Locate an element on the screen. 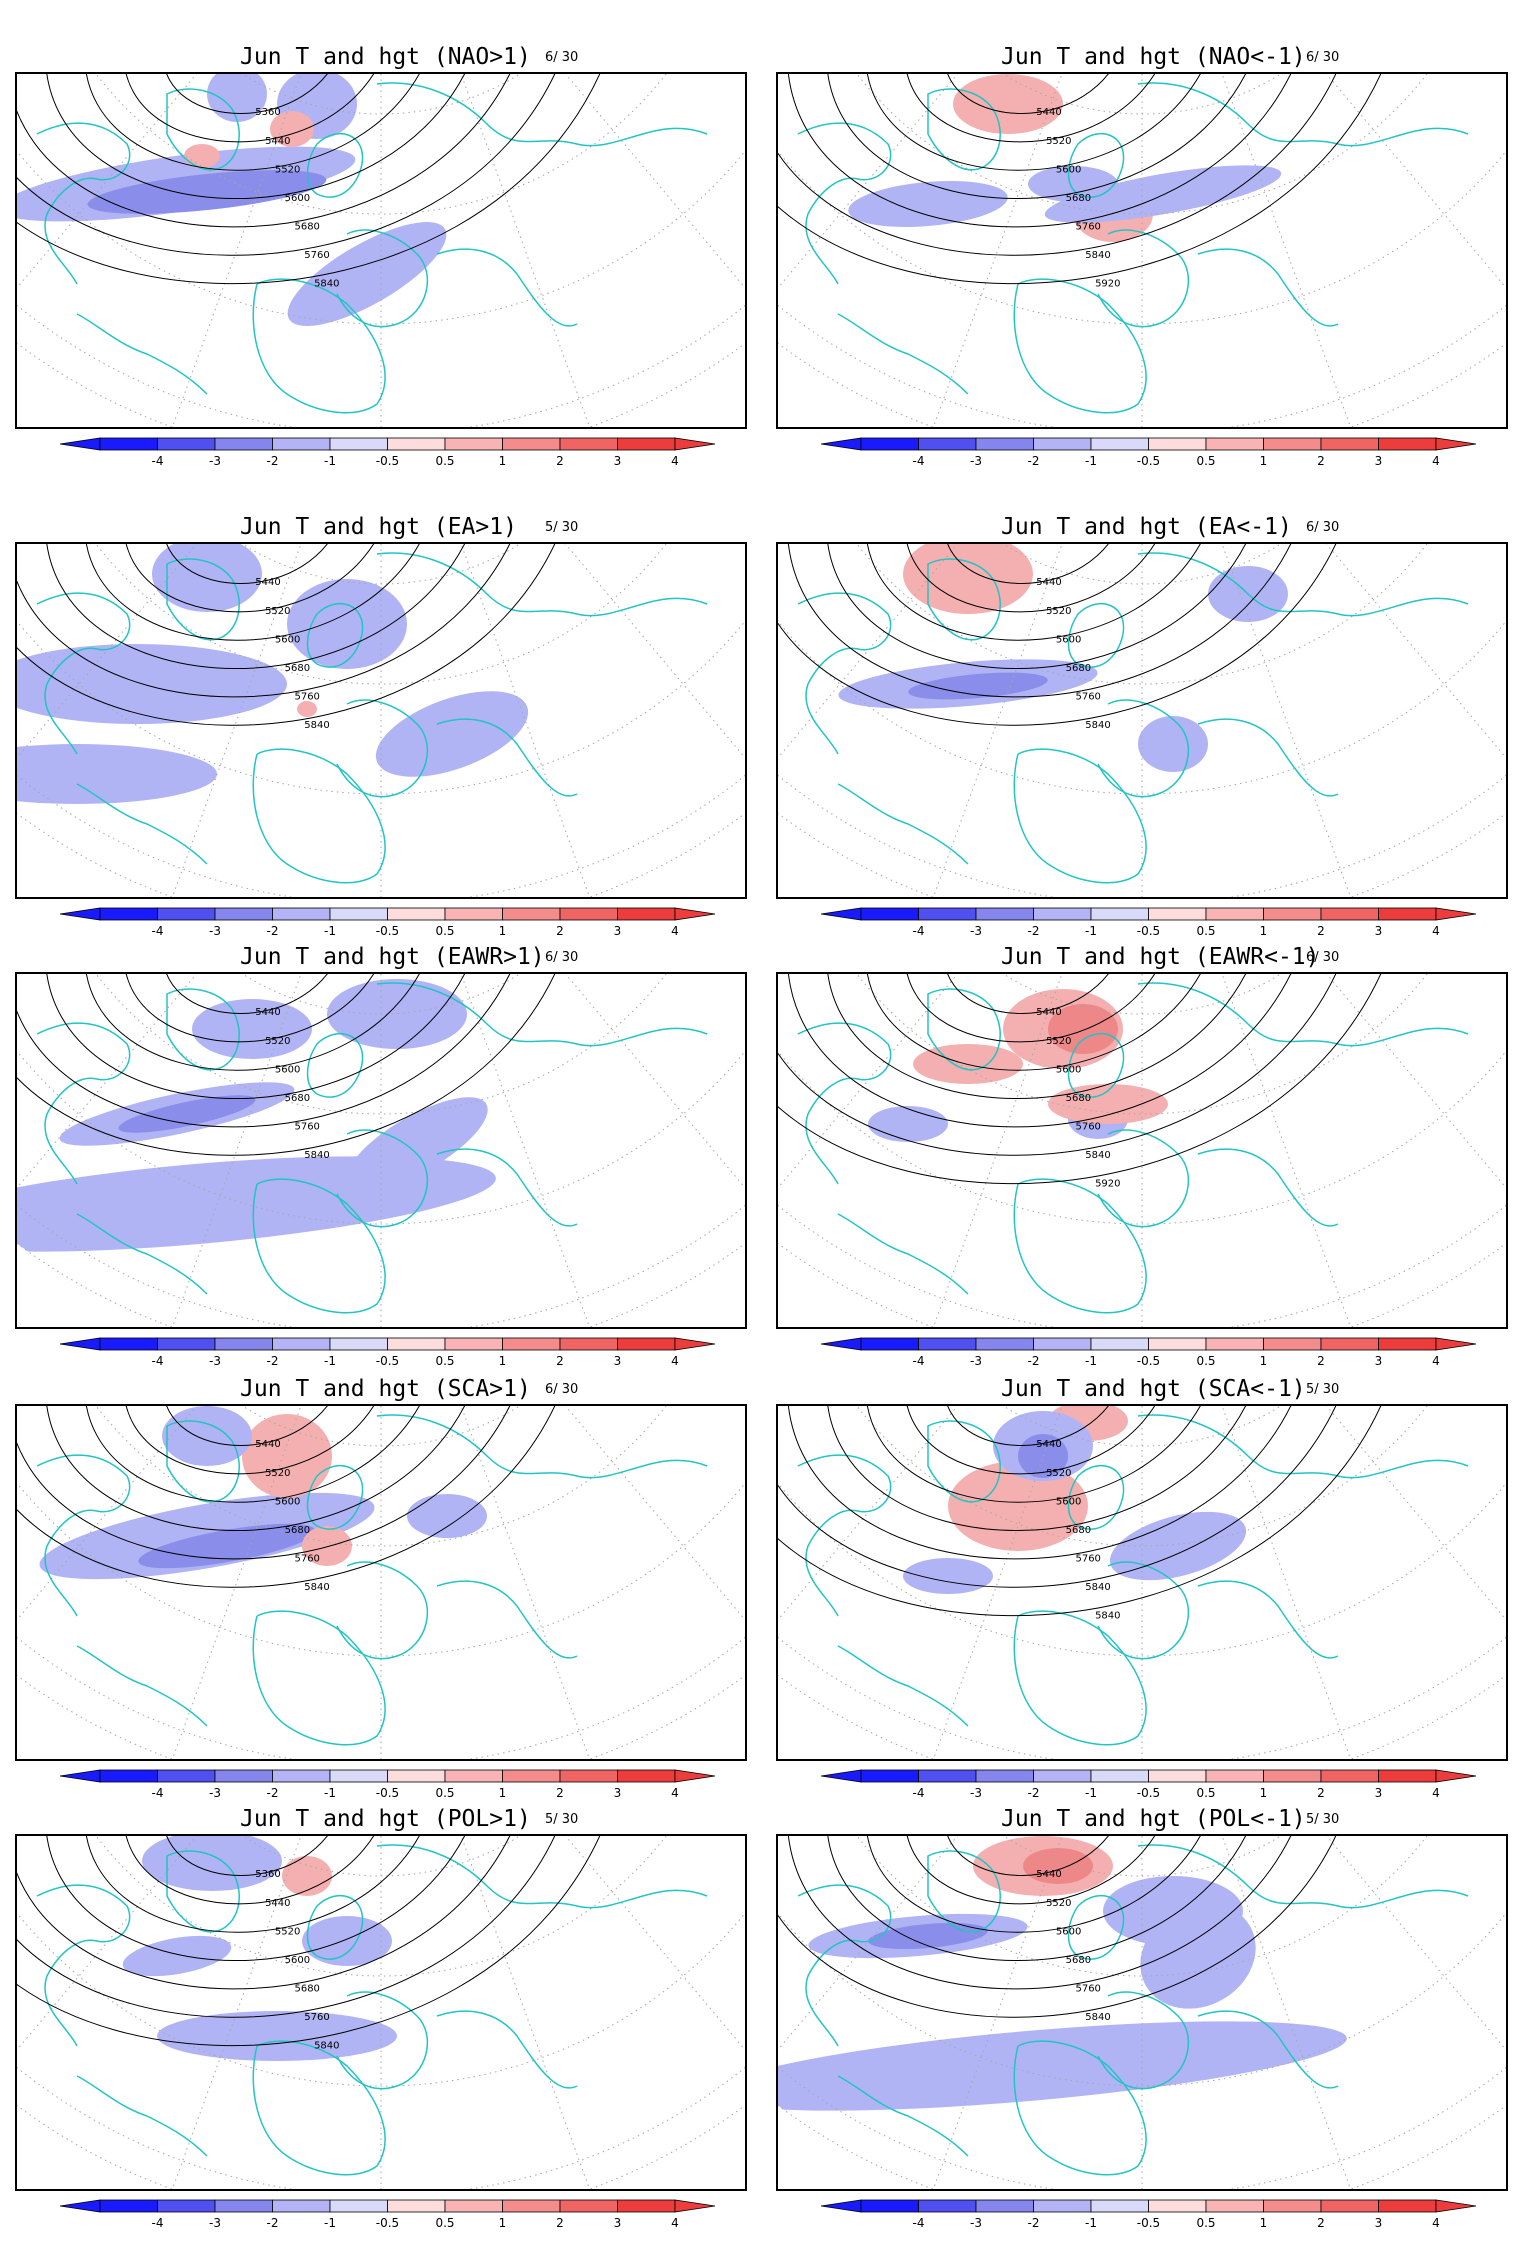 Image resolution: width=1520 pixels, height=2242 pixels. colorbar-tick-label: 3 is located at coordinates (618, 461).